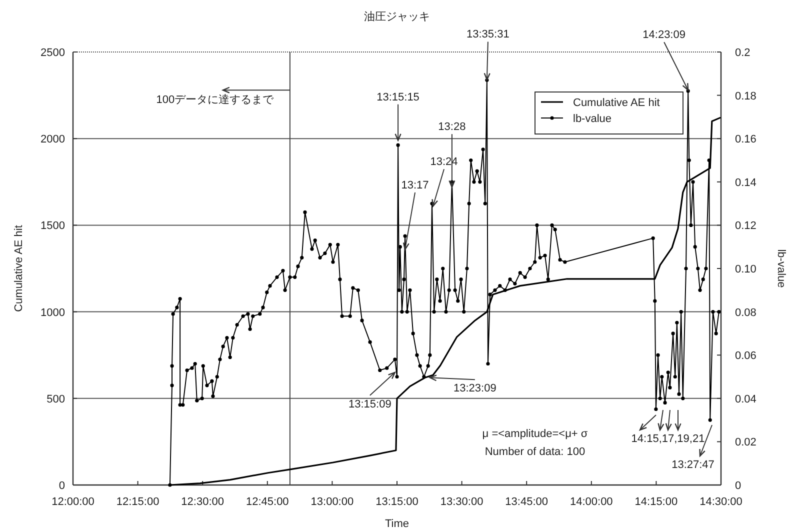 The image size is (790, 531). What do you see at coordinates (397, 16) in the screenshot?
I see `chart-title: 油圧ジャッキ` at bounding box center [397, 16].